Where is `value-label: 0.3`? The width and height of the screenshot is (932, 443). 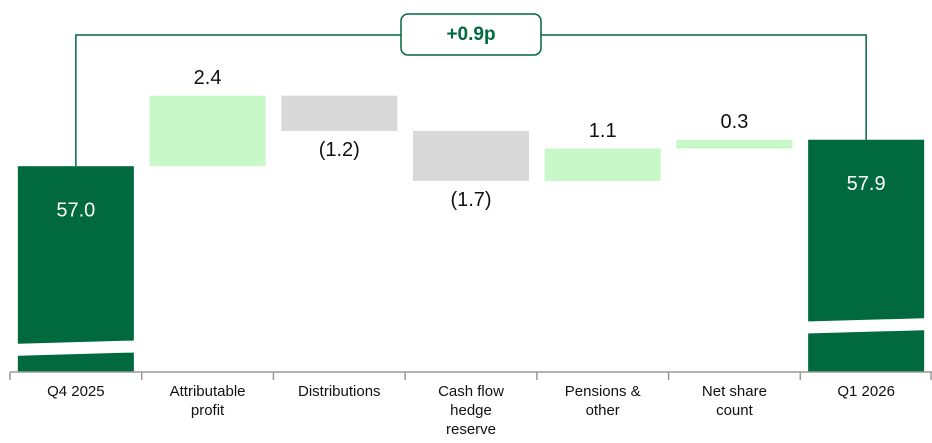 value-label: 0.3 is located at coordinates (735, 122).